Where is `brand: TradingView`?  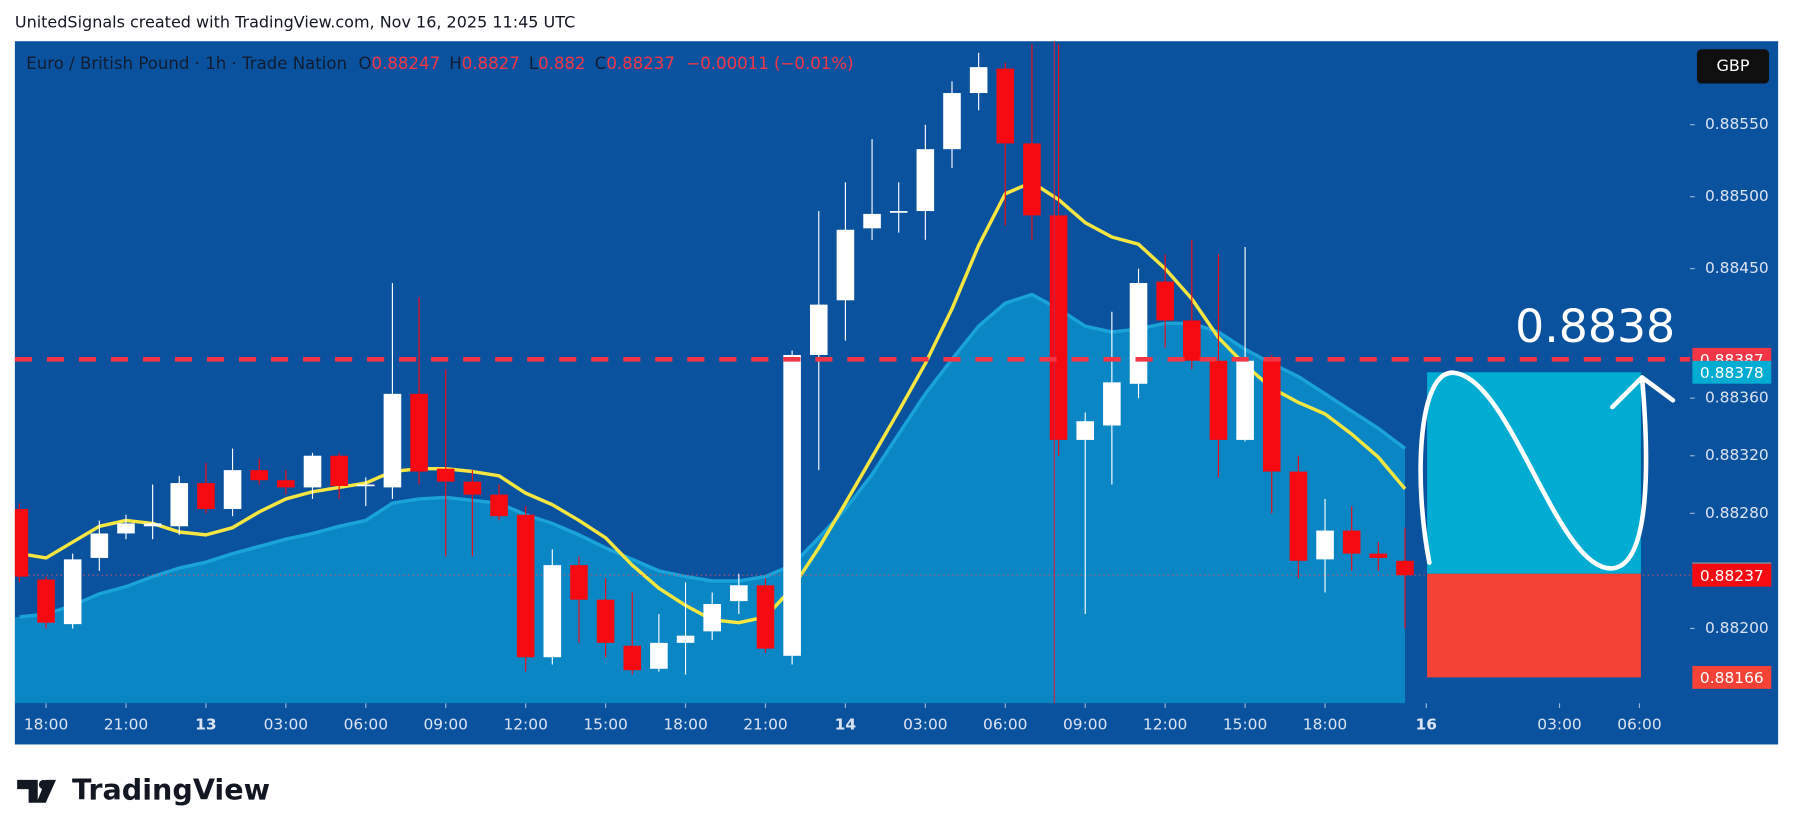 brand: TradingView is located at coordinates (171, 789).